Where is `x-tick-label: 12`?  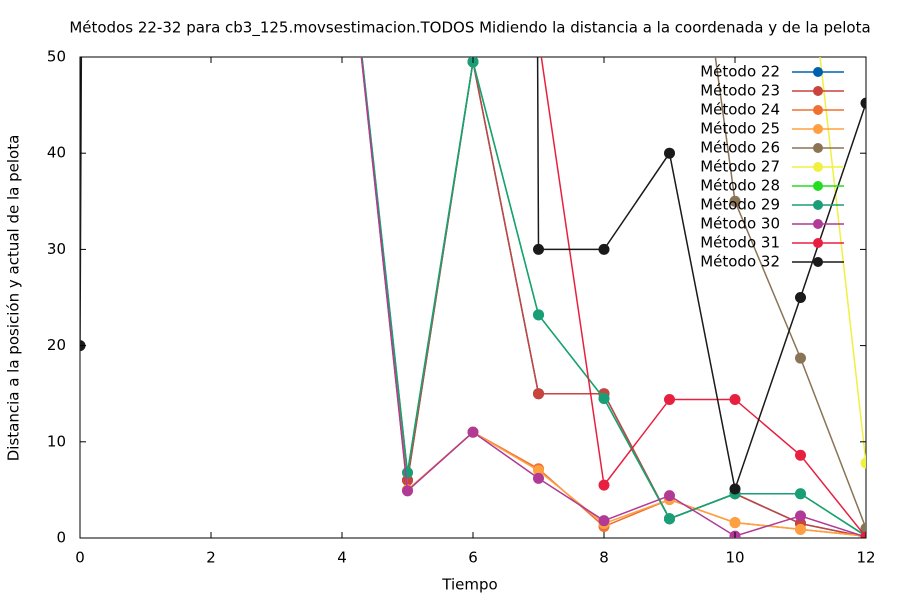
x-tick-label: 12 is located at coordinates (865, 558).